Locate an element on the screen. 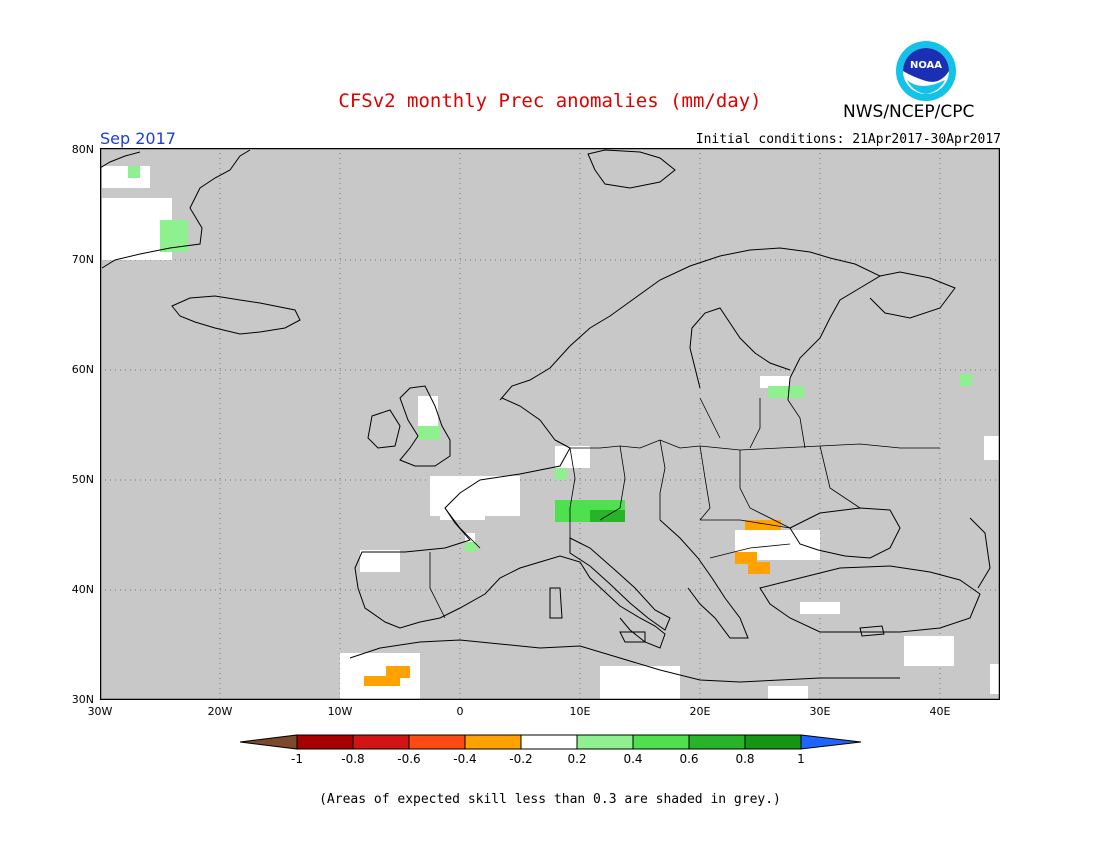 This screenshot has width=1100, height=850. colorbar-label: -0.6 is located at coordinates (409, 759).